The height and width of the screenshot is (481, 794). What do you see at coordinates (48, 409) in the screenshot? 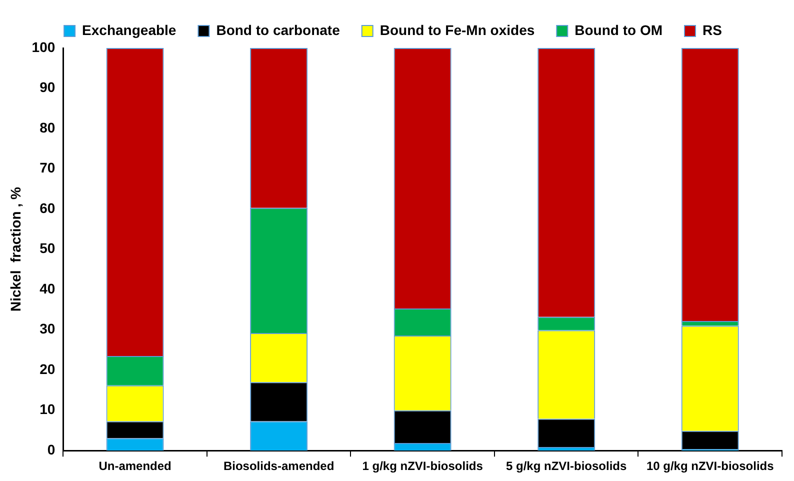
I see `y-tick-label: 10` at bounding box center [48, 409].